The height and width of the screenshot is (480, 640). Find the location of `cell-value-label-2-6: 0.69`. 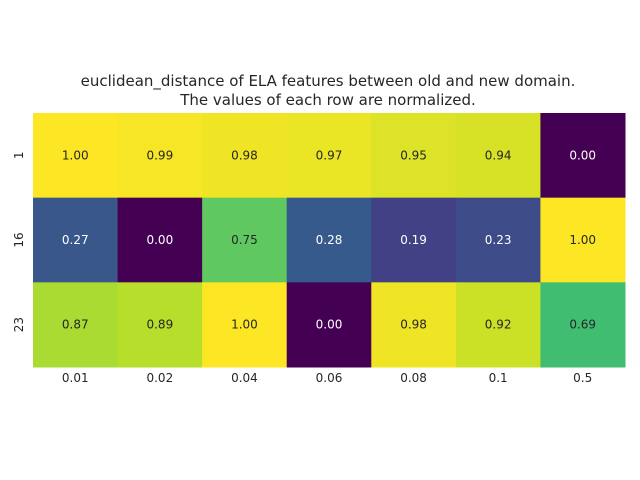

cell-value-label-2-6: 0.69 is located at coordinates (582, 325).